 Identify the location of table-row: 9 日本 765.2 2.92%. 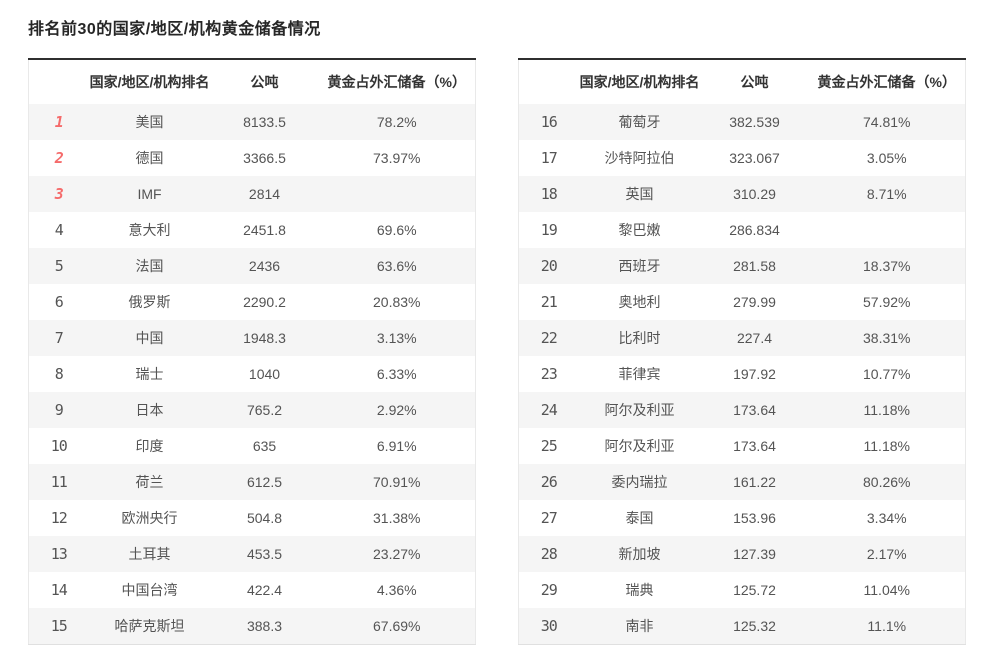
(252, 410).